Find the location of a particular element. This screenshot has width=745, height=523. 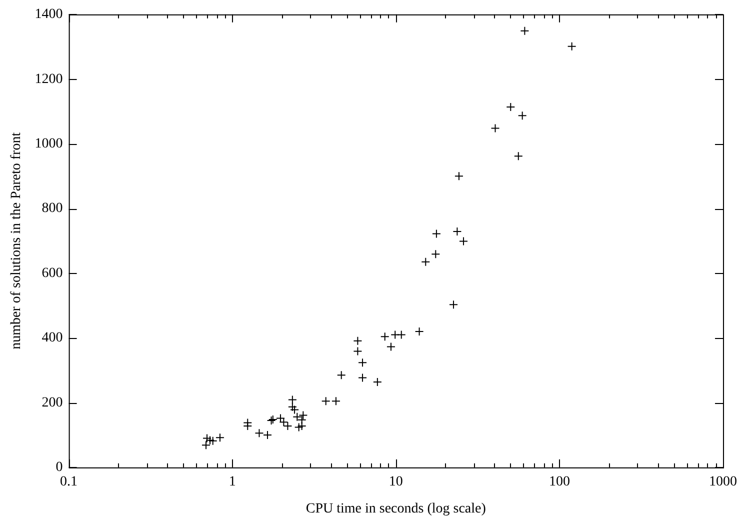

y-tick-label: 200 is located at coordinates (52, 402).